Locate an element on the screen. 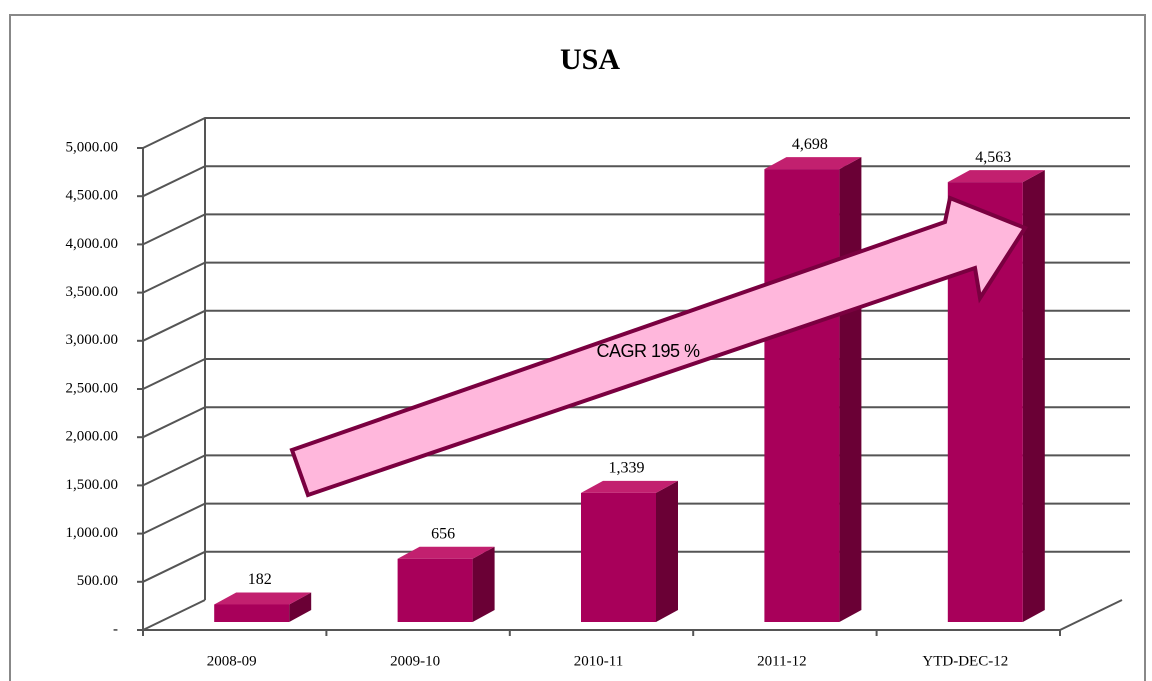  annotation: CAGR 195 % is located at coordinates (648, 351).